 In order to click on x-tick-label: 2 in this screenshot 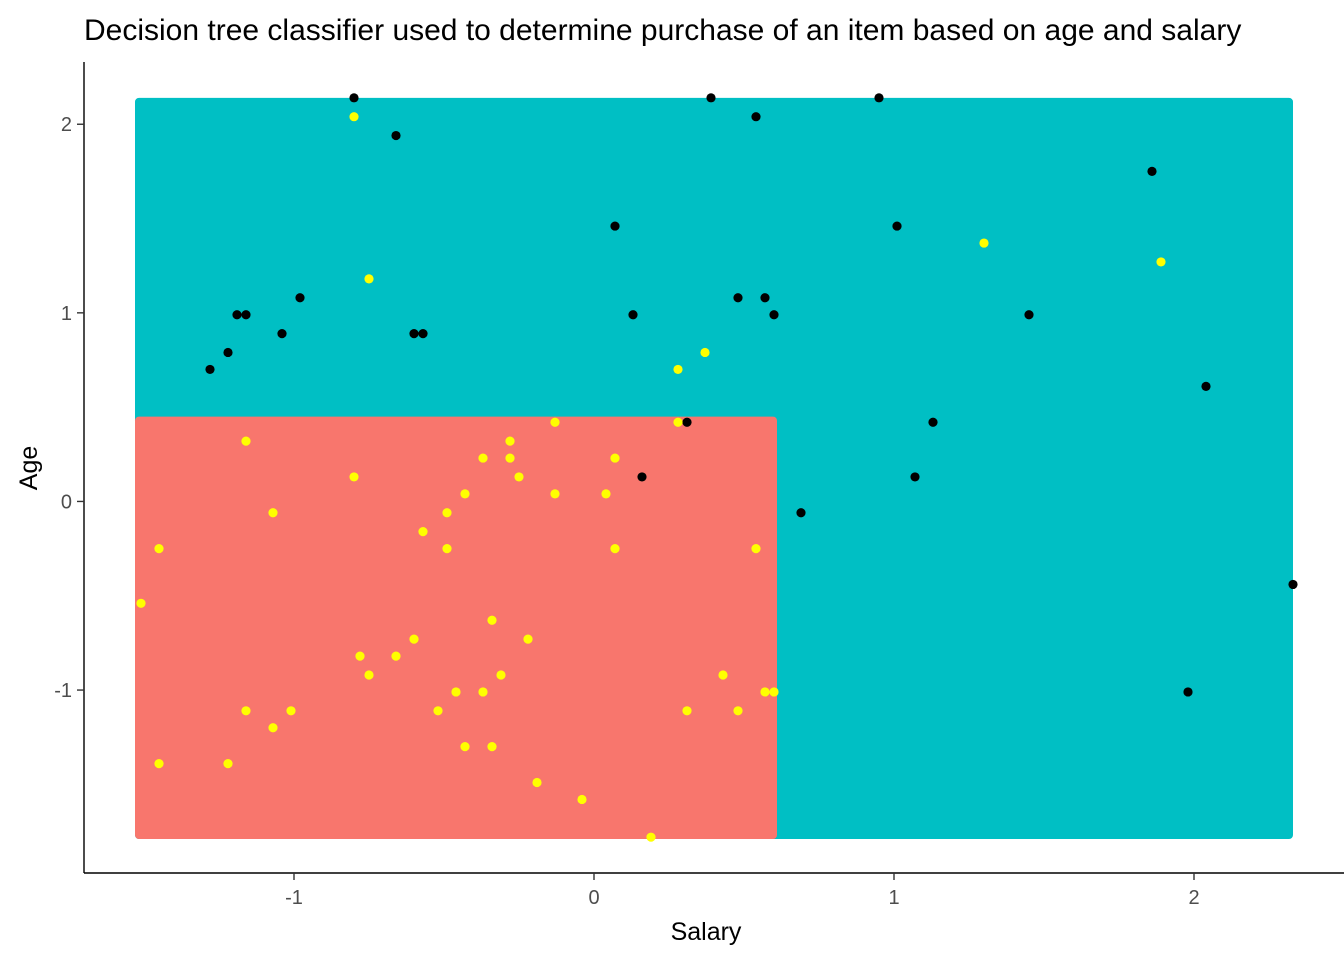, I will do `click(1193, 898)`.